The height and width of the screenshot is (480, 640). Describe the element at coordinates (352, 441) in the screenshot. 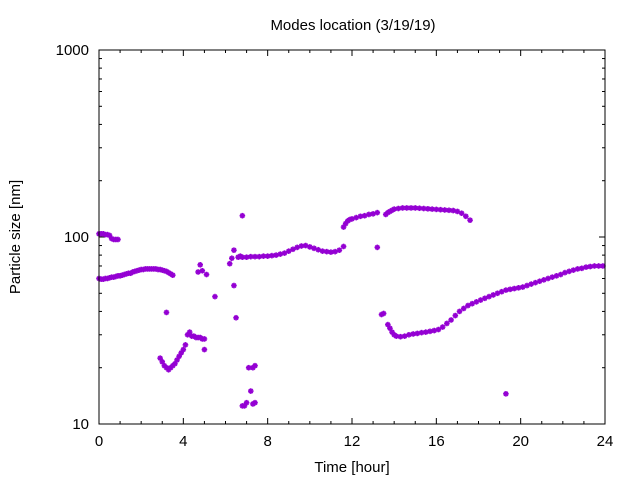

I see `x-tick-label: 12` at that location.